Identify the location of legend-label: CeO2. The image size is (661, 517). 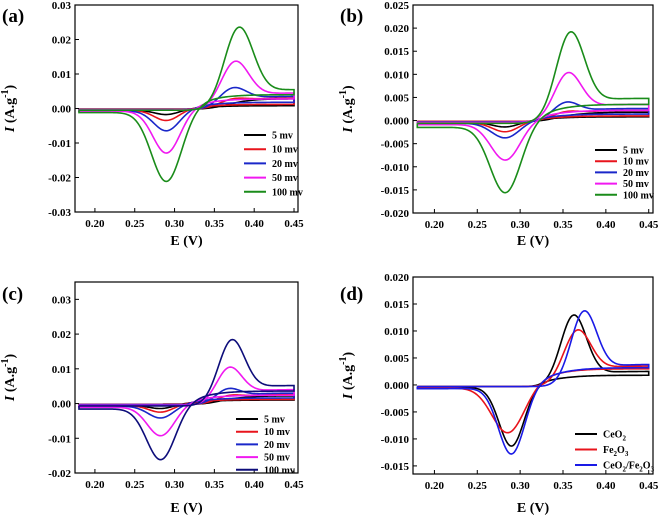
(614, 436).